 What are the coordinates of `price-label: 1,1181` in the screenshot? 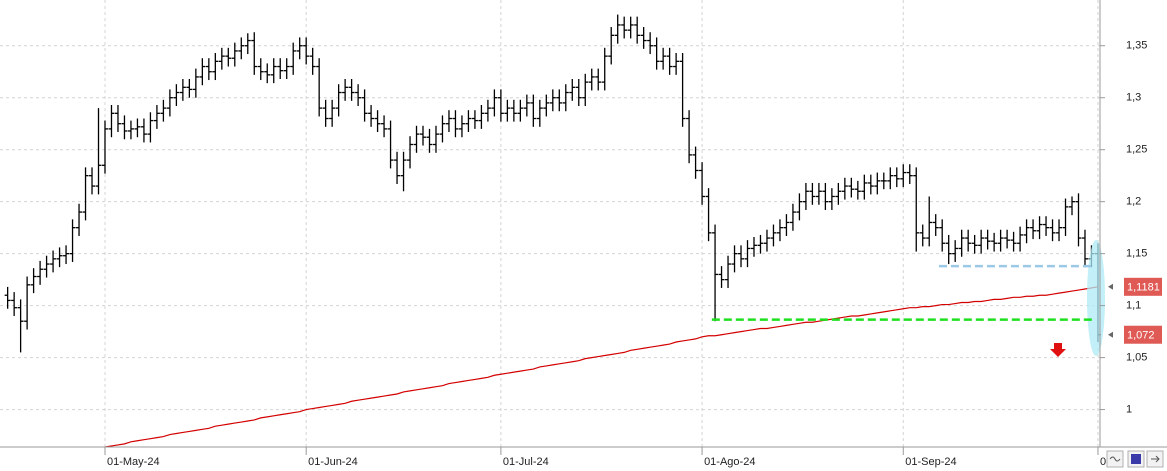 It's located at (1143, 288).